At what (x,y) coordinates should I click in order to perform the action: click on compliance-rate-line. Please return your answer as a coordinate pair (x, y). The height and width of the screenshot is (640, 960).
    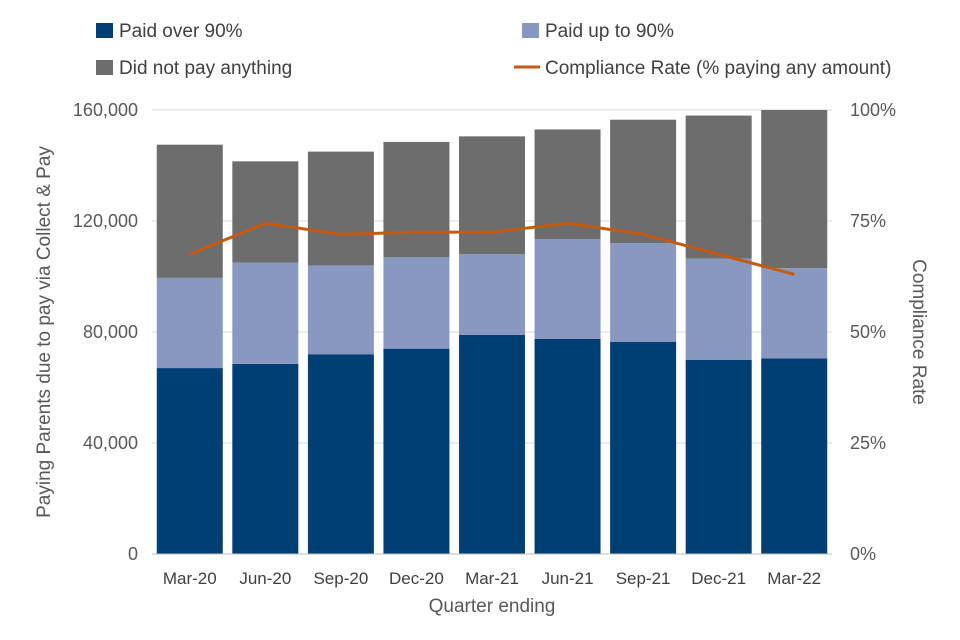
    Looking at the image, I should click on (492, 248).